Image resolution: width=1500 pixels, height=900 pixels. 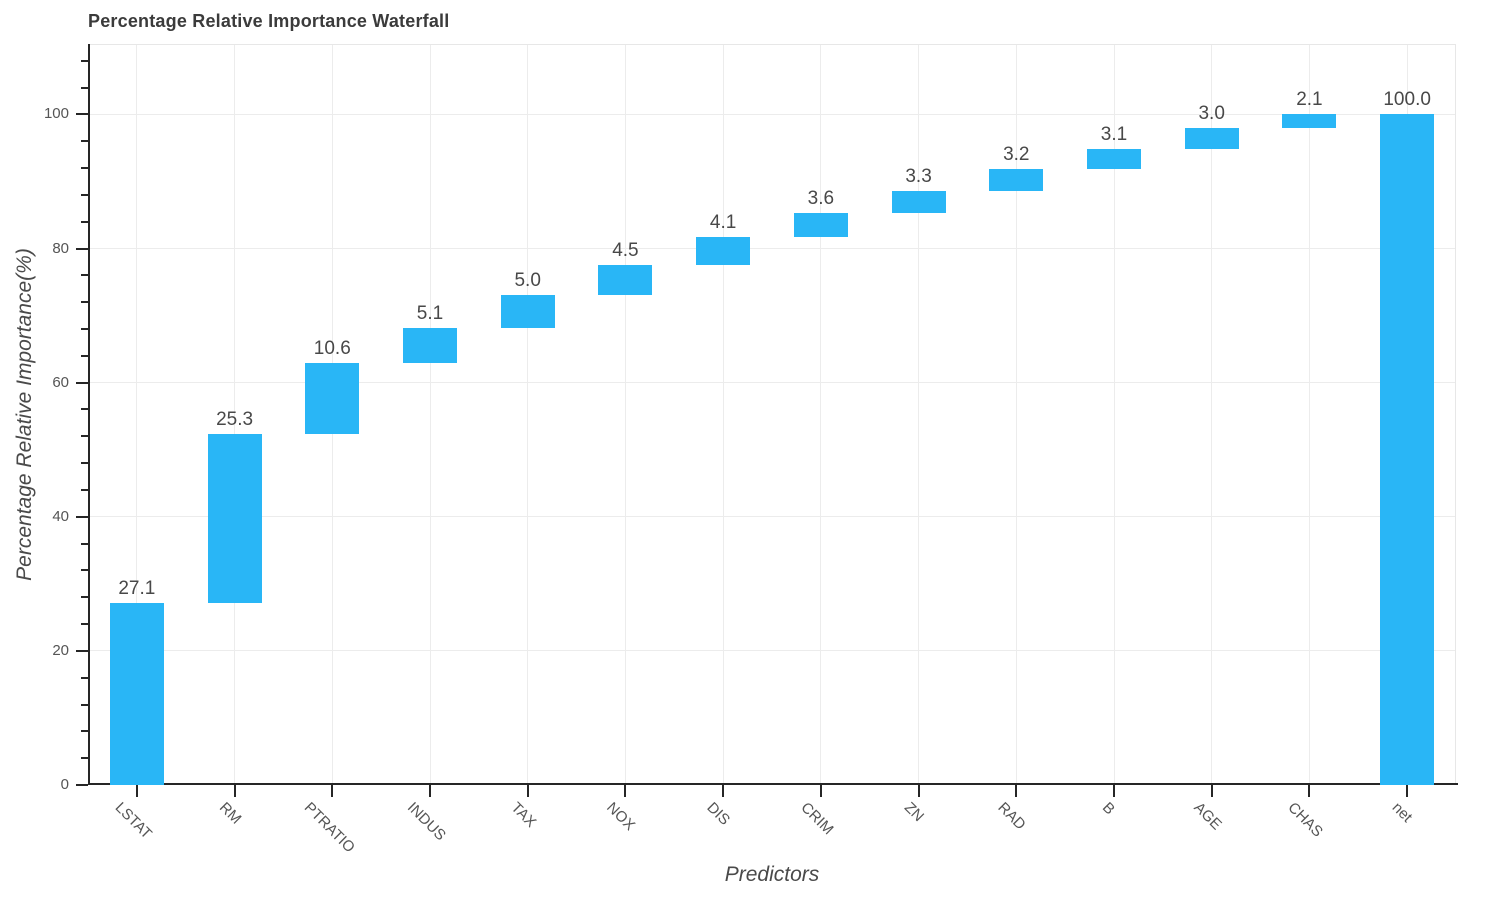 What do you see at coordinates (1211, 114) in the screenshot?
I see `bar-value-label: 3.0` at bounding box center [1211, 114].